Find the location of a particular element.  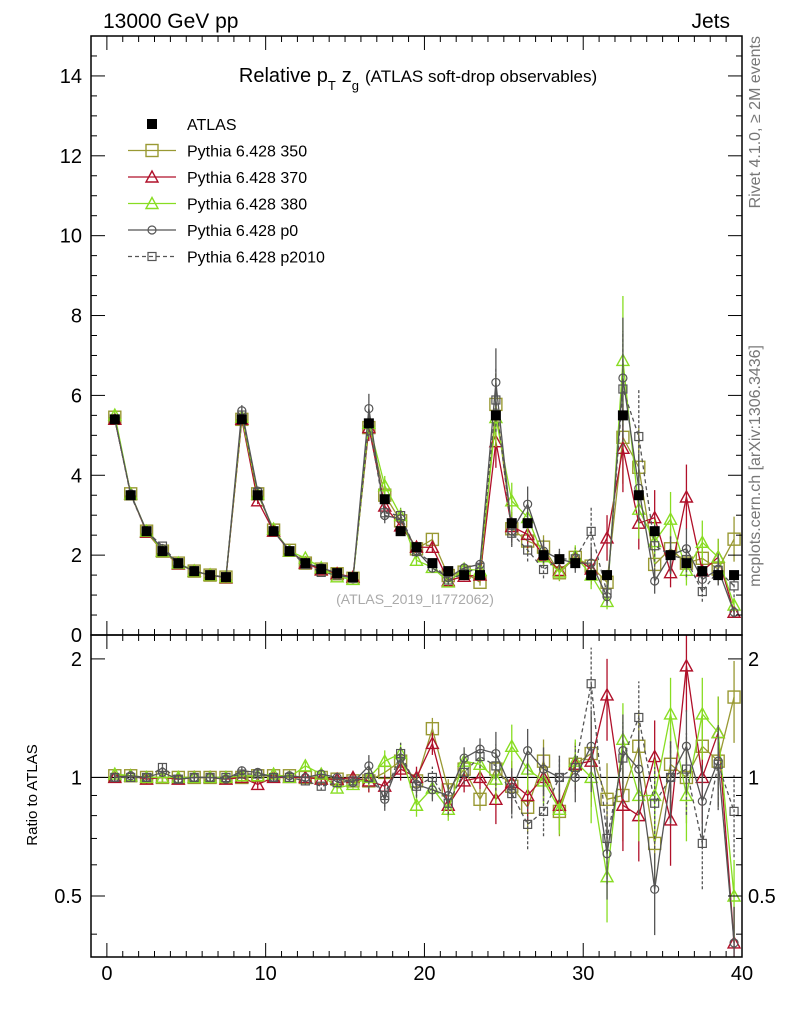

legend-label: Pythia 6.428 350 is located at coordinates (247, 152).